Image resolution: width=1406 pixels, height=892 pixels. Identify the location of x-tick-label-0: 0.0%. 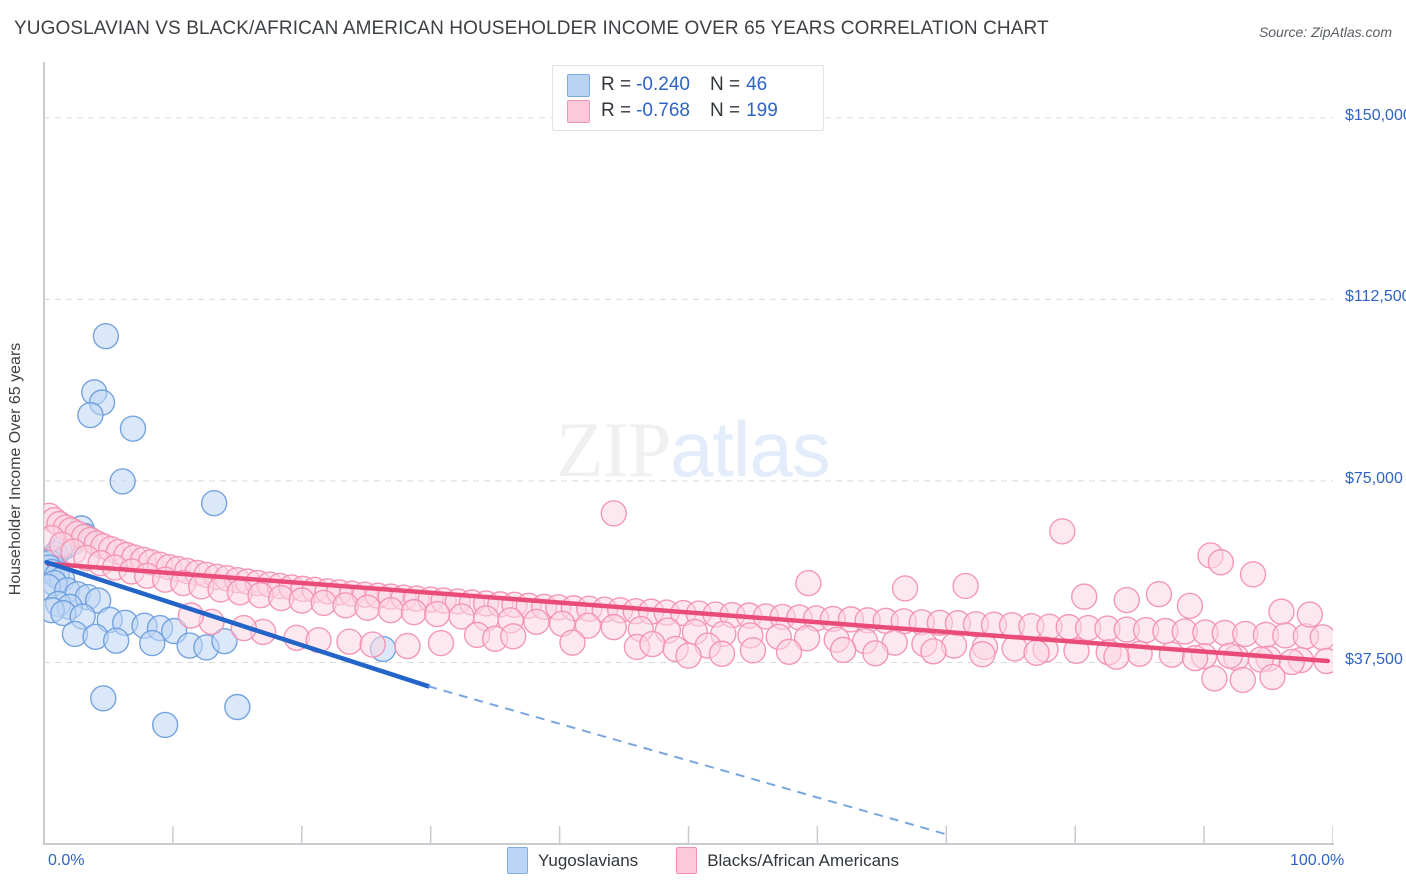
(66, 860).